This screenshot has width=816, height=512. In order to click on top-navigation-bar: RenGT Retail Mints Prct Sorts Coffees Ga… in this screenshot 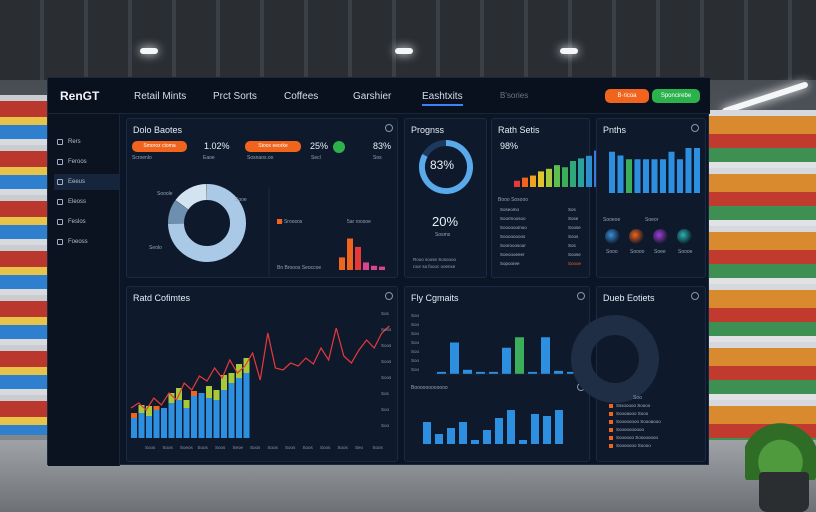, I will do `click(379, 96)`.